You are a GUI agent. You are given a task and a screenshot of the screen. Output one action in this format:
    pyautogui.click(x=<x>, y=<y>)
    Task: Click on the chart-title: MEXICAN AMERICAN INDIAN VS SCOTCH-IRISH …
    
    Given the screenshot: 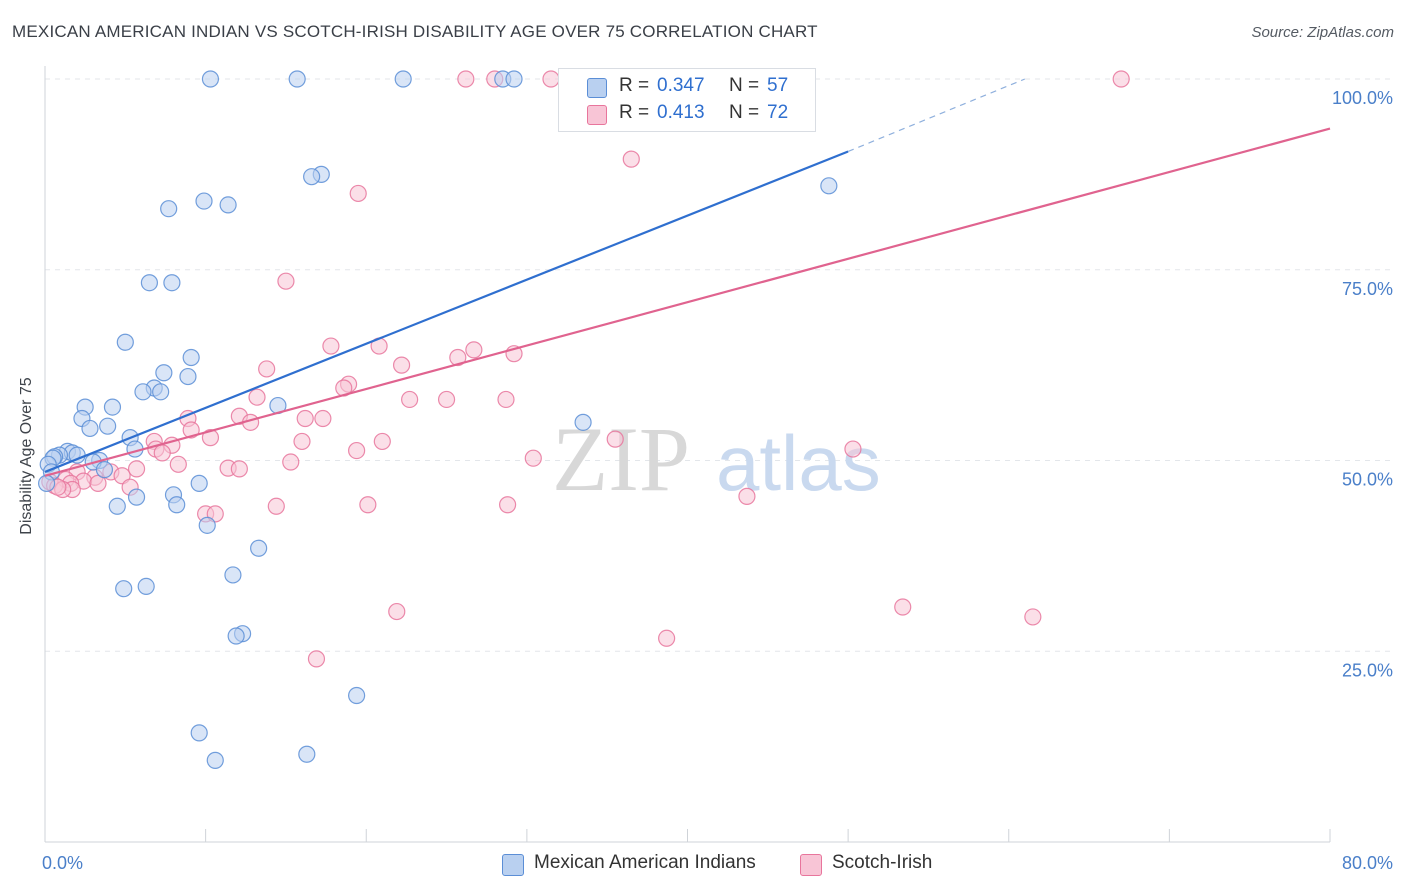 What is the action you would take?
    pyautogui.click(x=415, y=31)
    